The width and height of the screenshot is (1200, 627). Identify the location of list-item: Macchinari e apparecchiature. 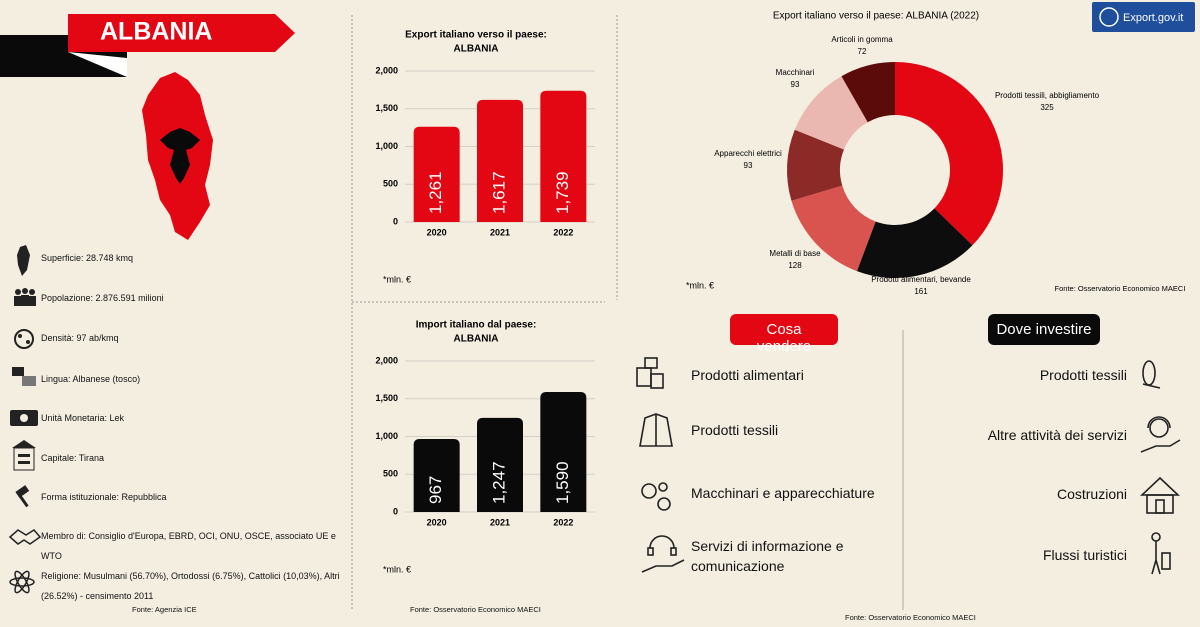
(783, 493).